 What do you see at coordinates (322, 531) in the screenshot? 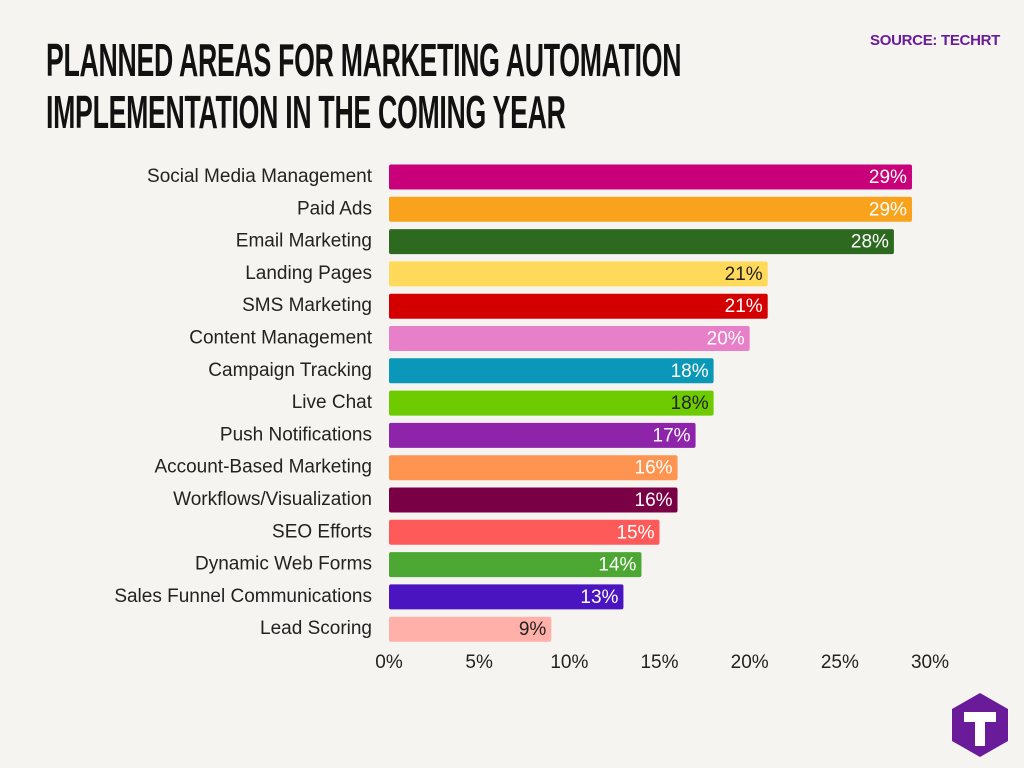
I see `y-tick-label: SEO Efforts` at bounding box center [322, 531].